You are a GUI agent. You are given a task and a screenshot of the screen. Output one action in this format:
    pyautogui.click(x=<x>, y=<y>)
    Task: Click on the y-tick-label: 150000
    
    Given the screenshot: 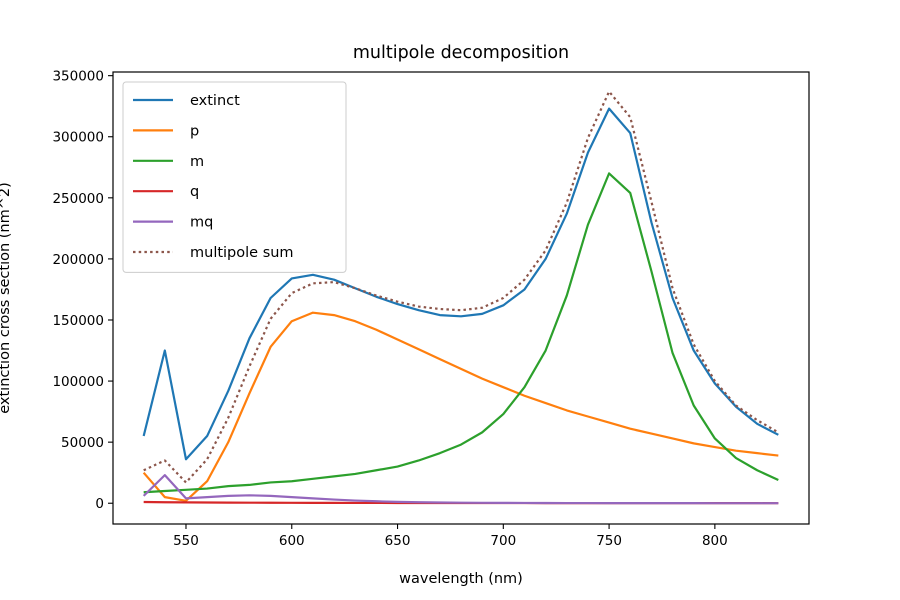 What is the action you would take?
    pyautogui.click(x=78, y=321)
    